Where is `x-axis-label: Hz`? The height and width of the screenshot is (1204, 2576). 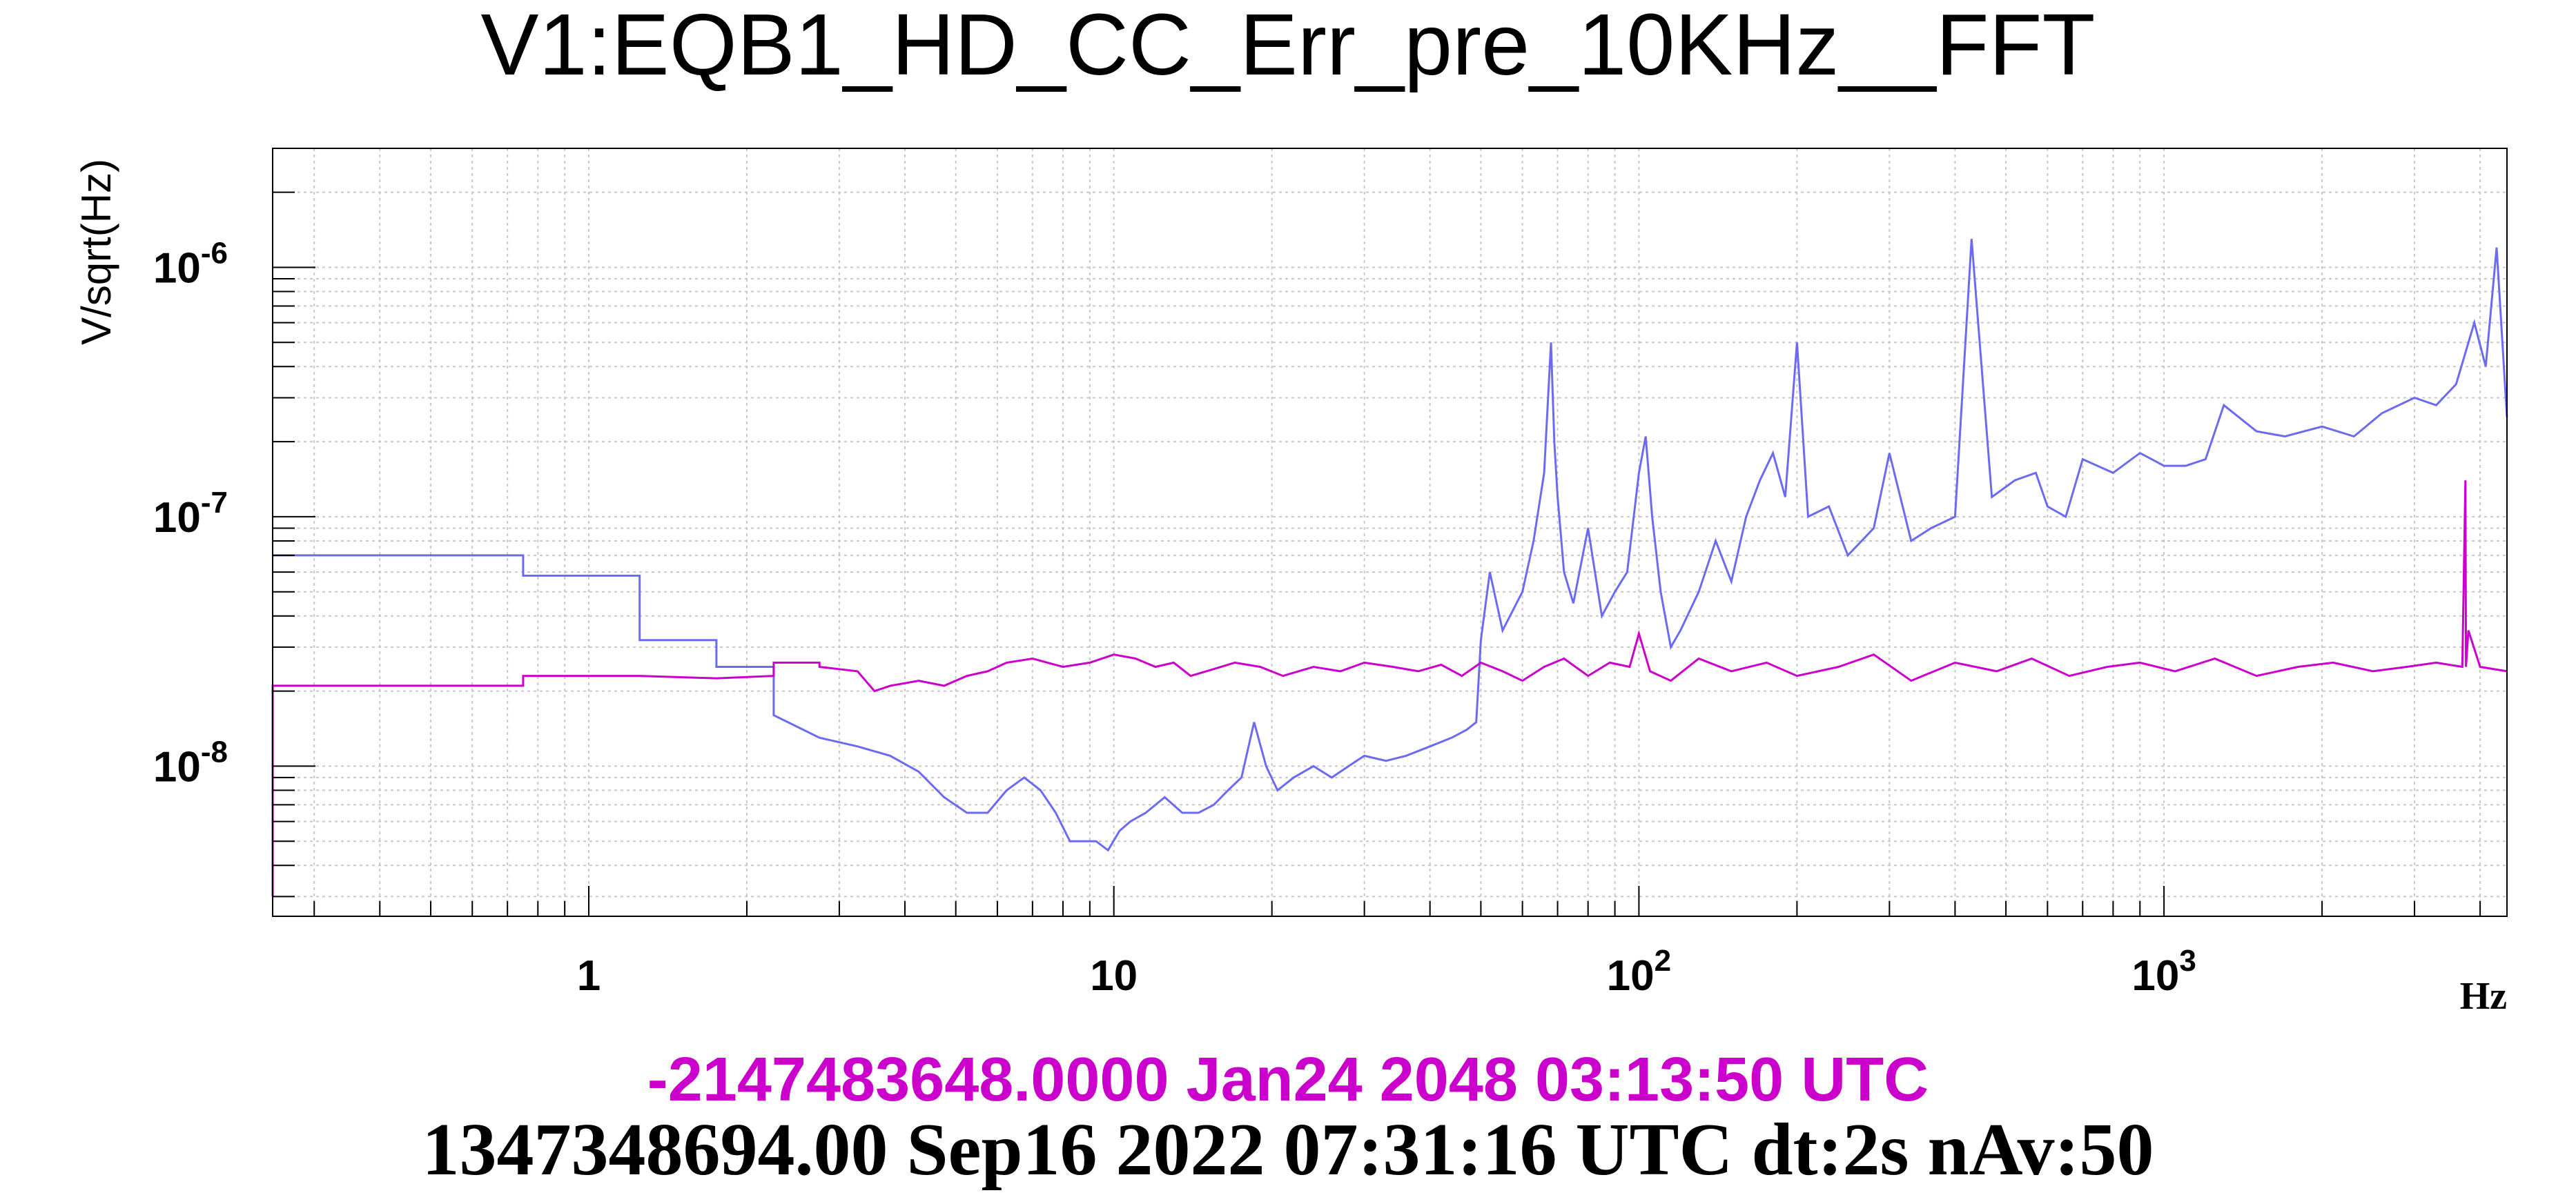 x-axis-label: Hz is located at coordinates (2483, 996).